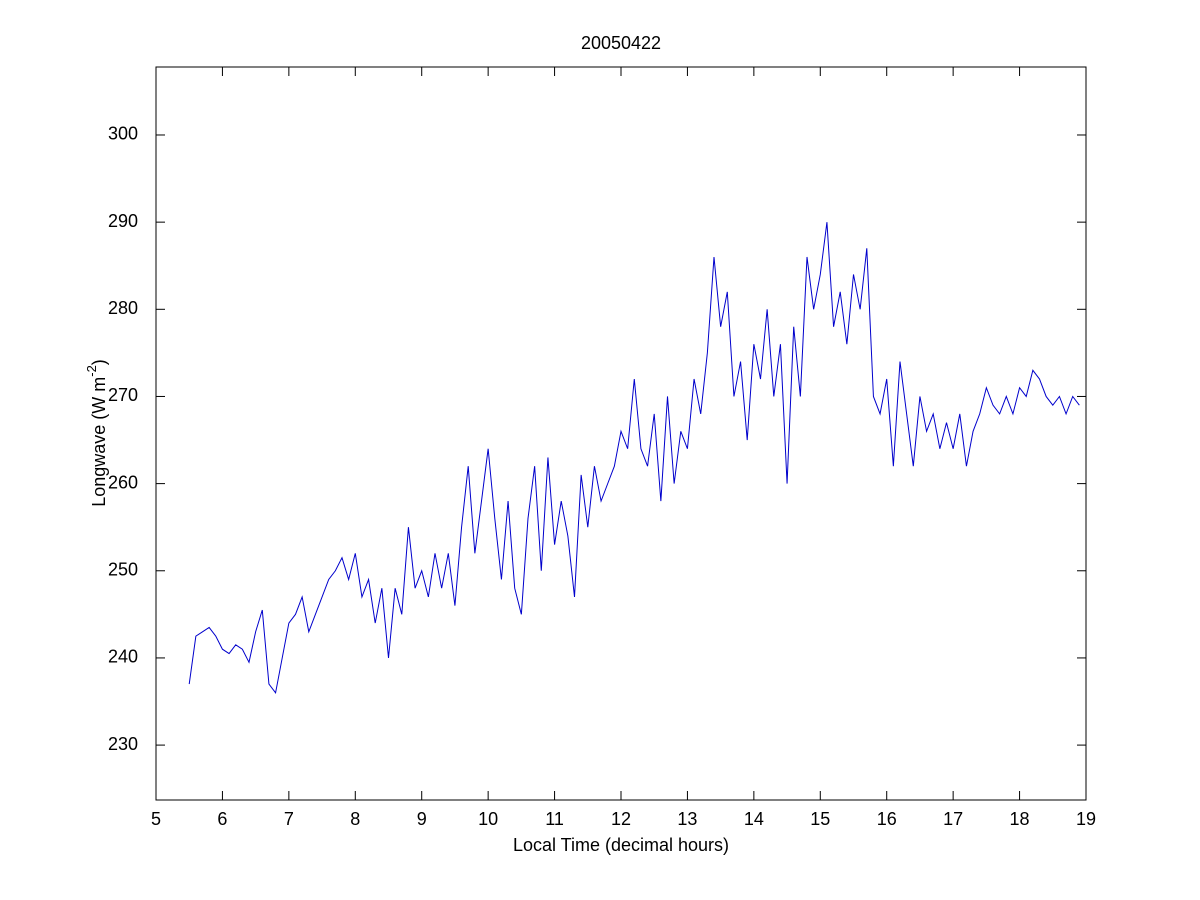  I want to click on x-tick-label: 13, so click(687, 819).